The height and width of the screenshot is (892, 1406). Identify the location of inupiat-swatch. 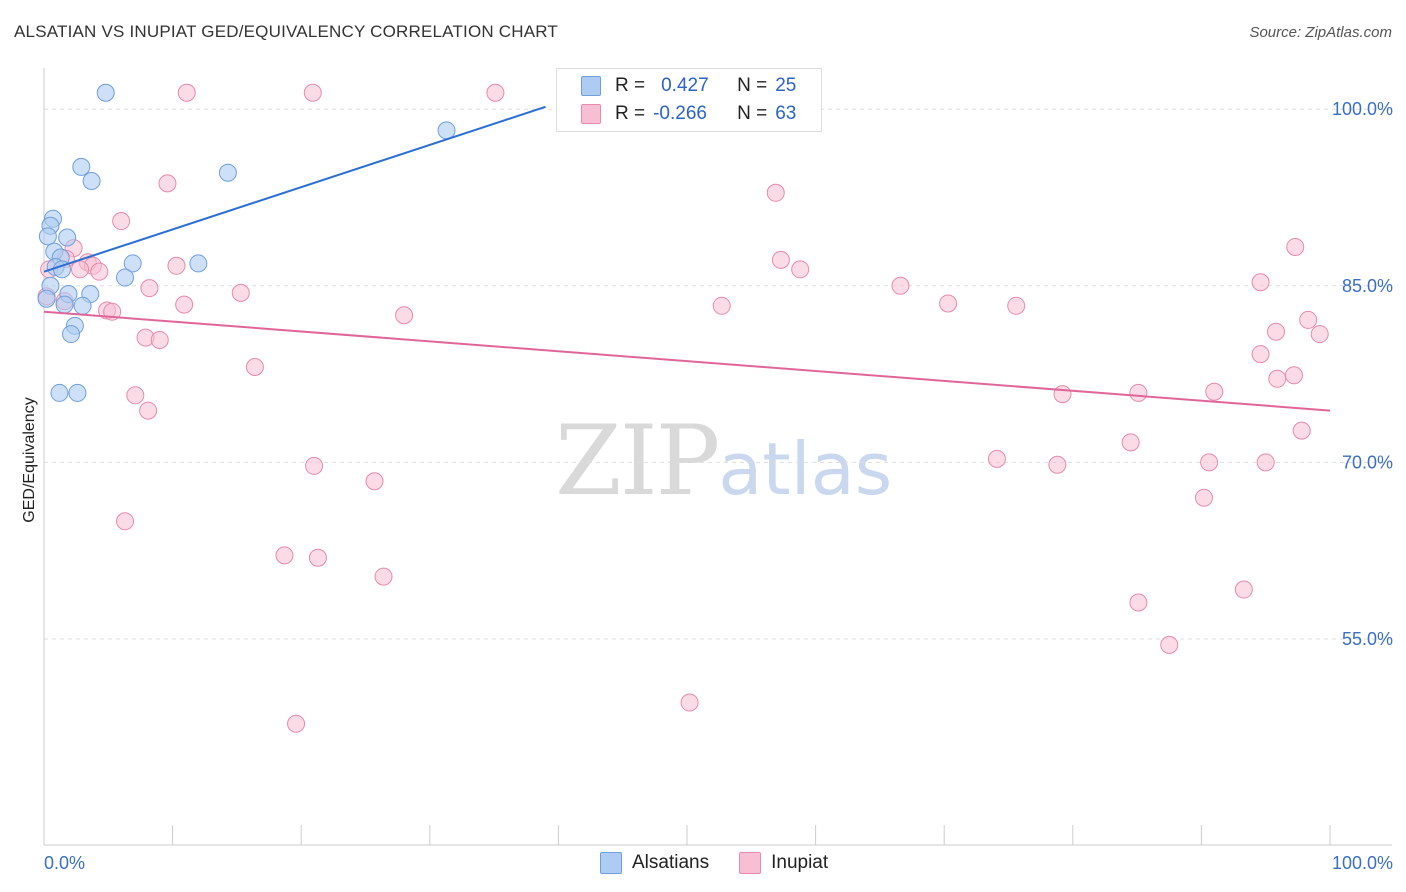
(591, 114).